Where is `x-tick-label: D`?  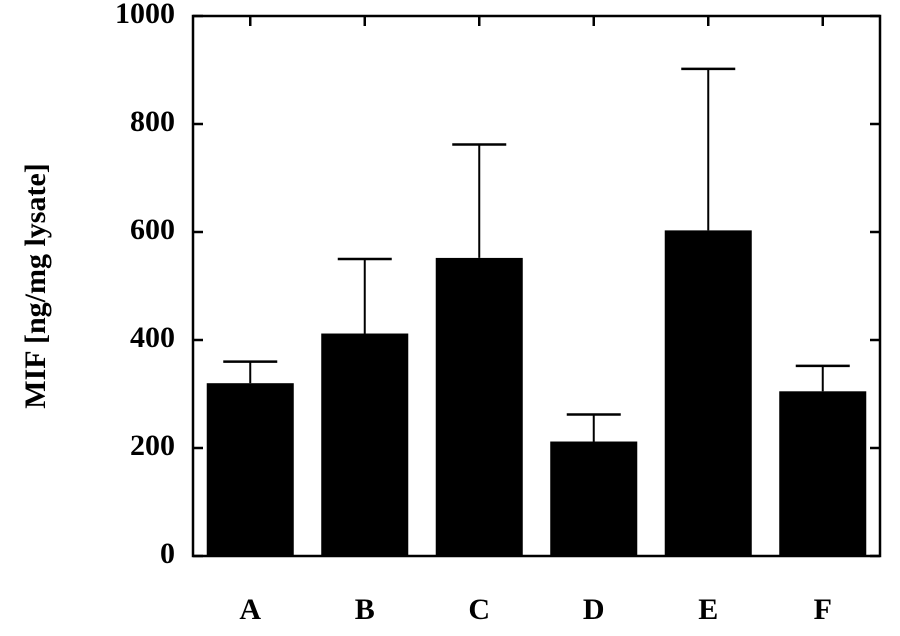 x-tick-label: D is located at coordinates (594, 609).